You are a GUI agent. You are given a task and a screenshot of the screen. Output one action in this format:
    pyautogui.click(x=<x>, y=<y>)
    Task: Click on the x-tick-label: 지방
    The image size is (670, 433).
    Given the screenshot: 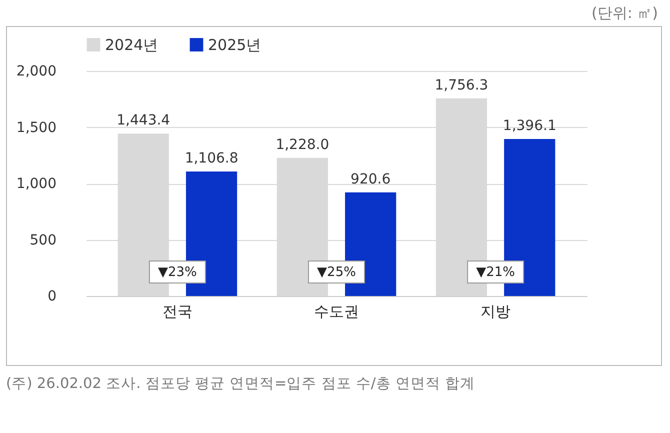 What is the action you would take?
    pyautogui.click(x=495, y=311)
    